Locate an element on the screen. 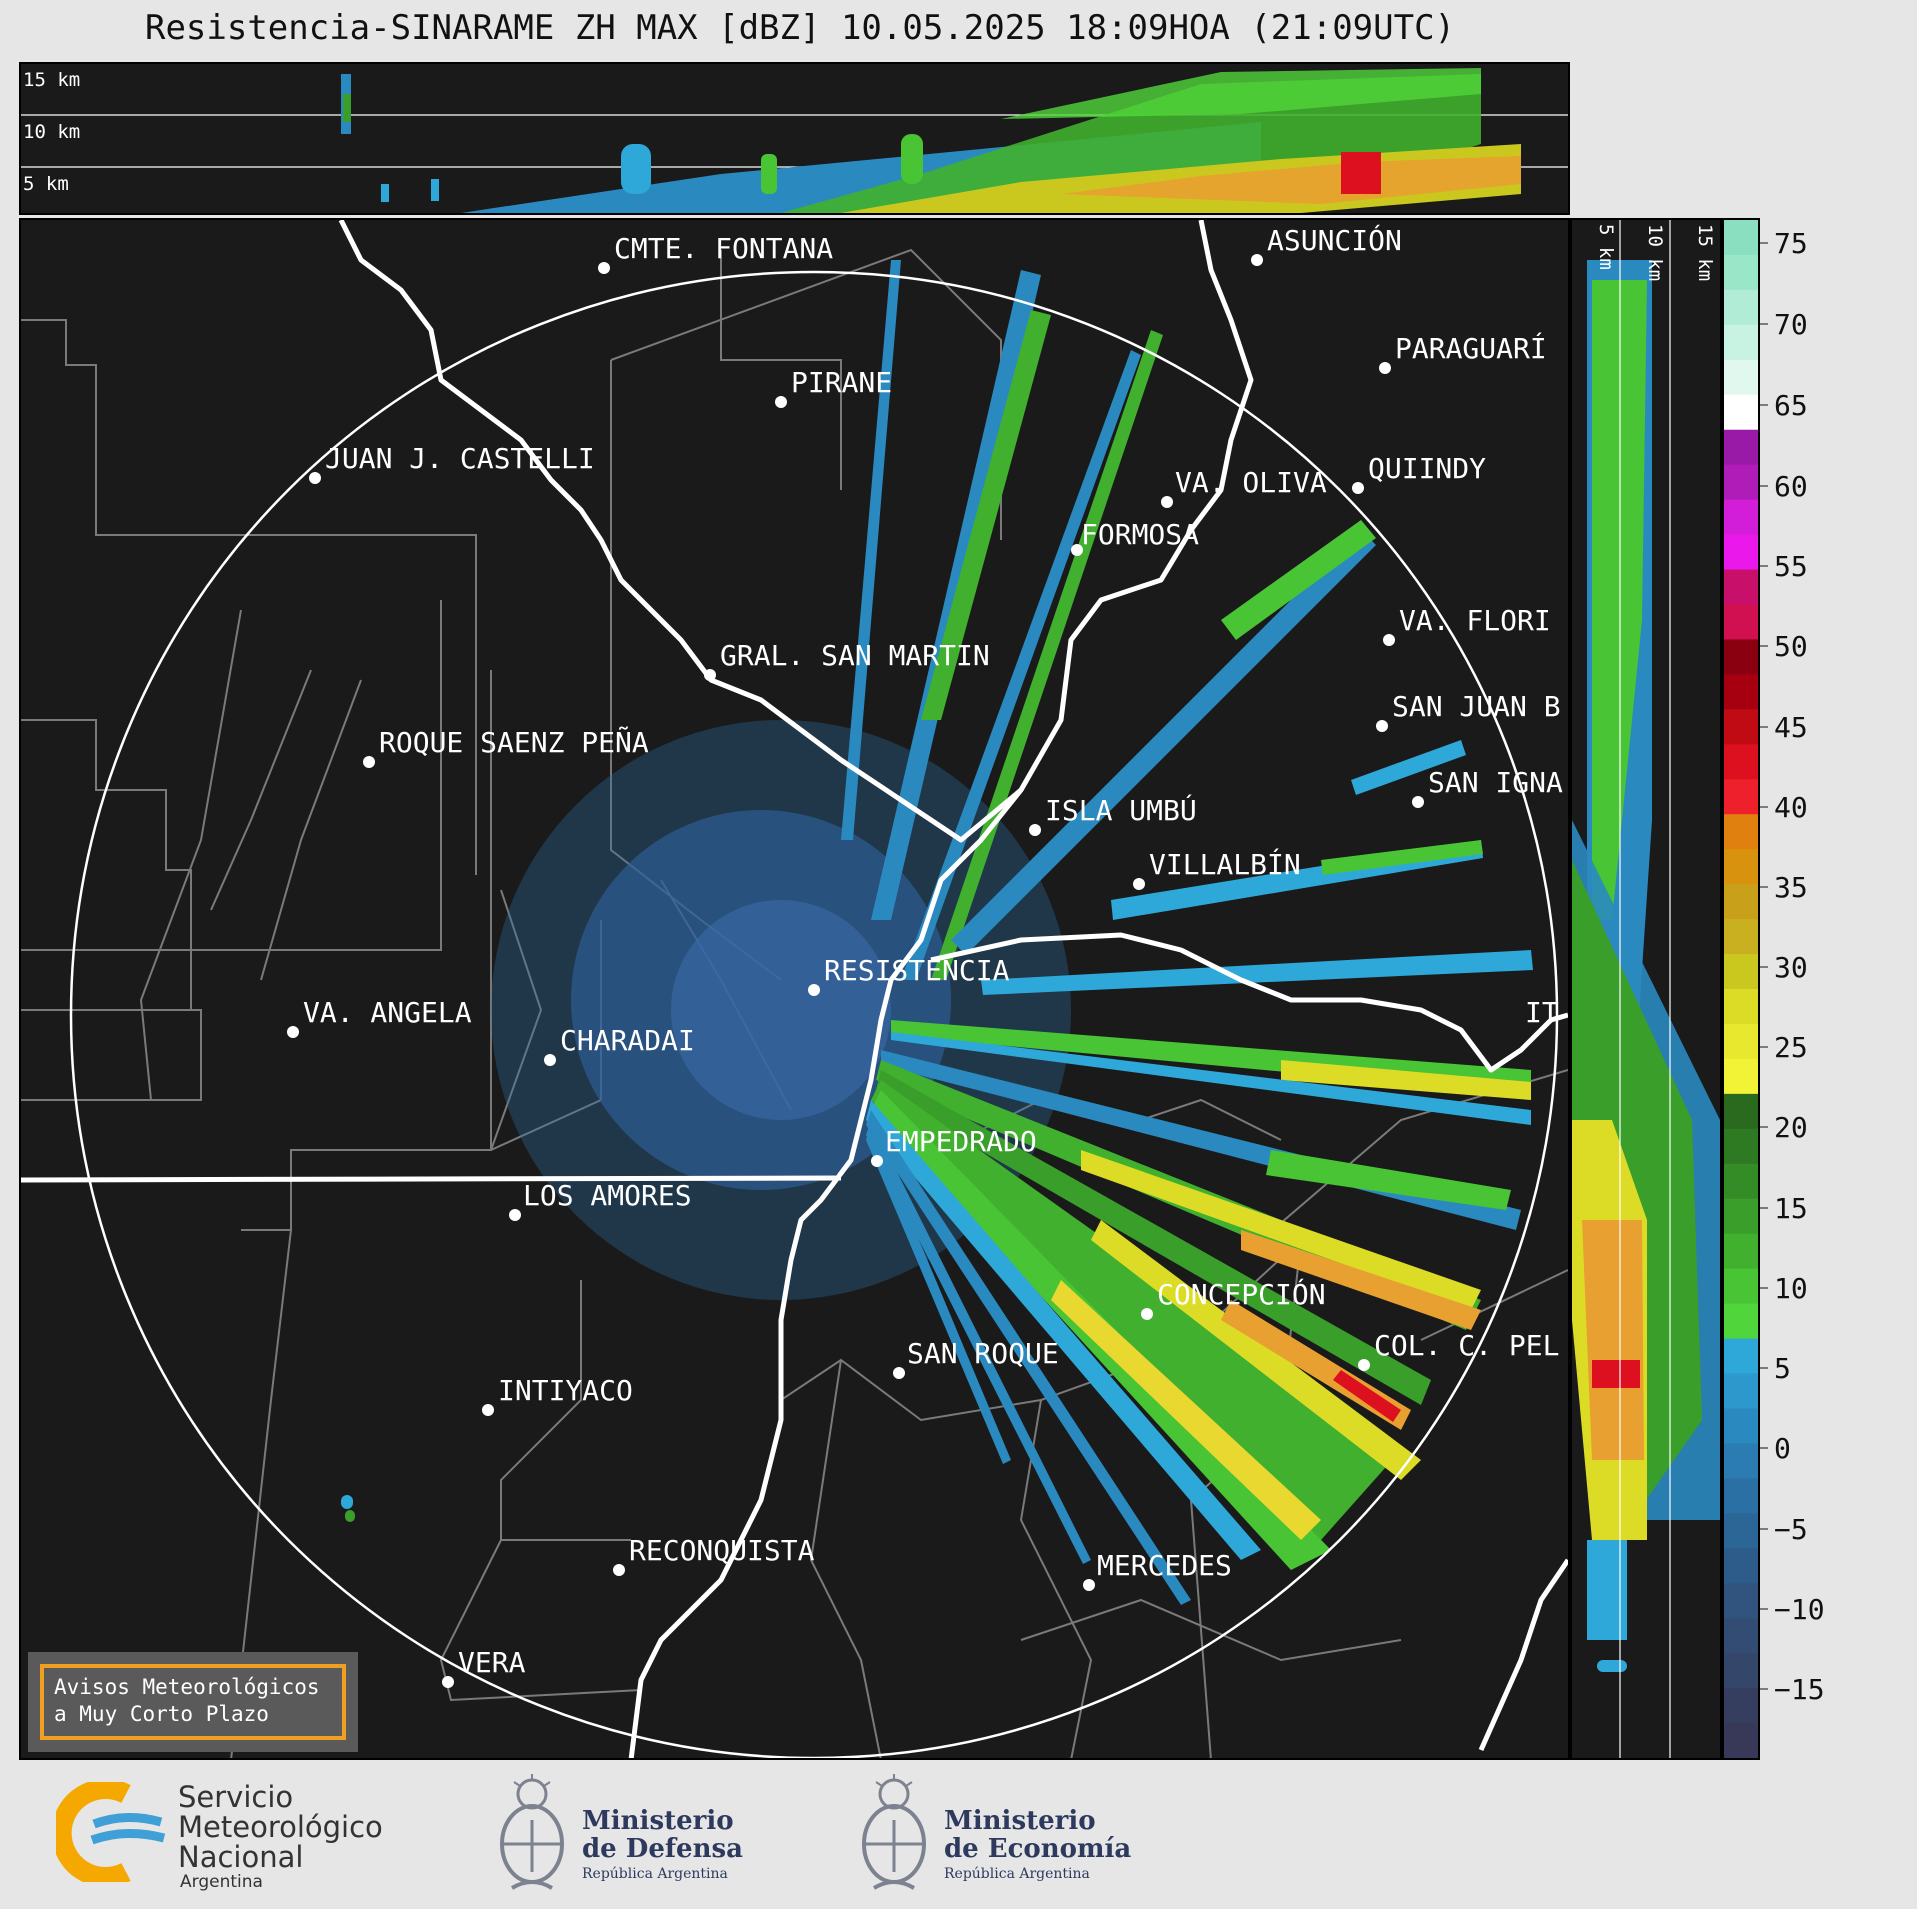 This screenshot has height=1909, width=1917. alert-banner-frame: Avisos Meteorológicos a Muy Corto Plazo is located at coordinates (193, 1702).